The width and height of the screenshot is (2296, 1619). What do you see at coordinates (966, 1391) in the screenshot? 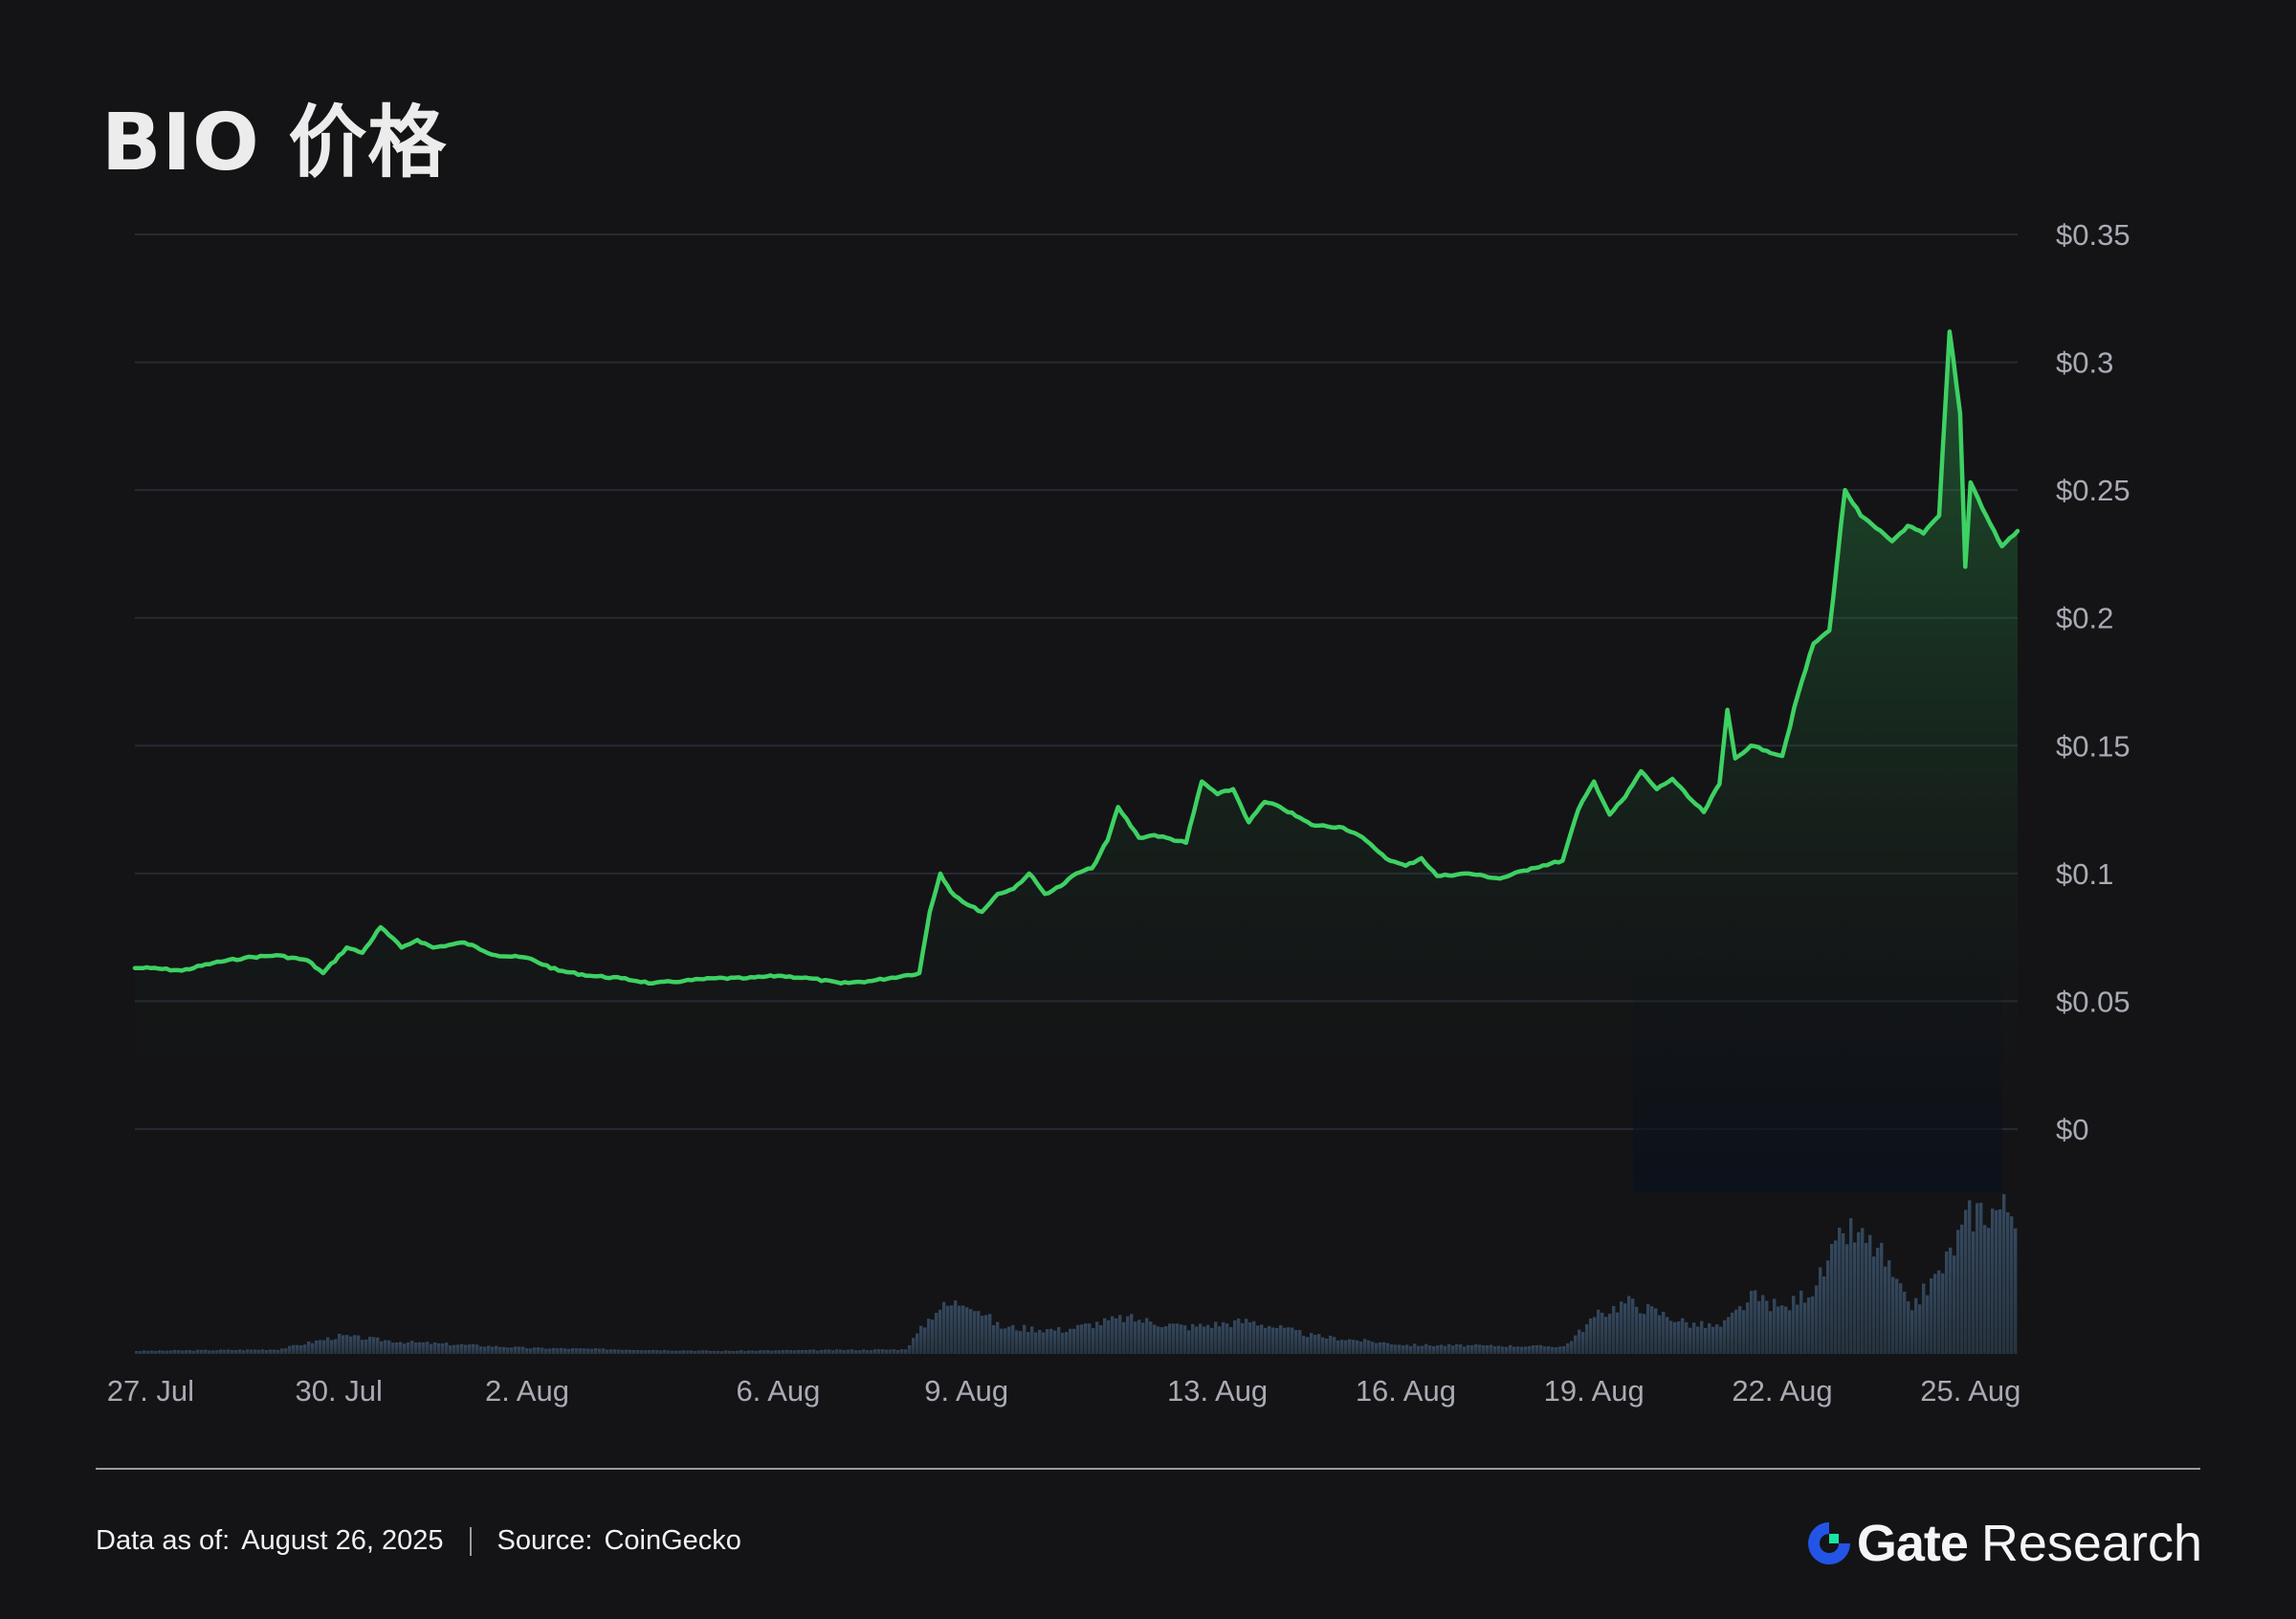
I see `x-tick-label: 9. Aug` at bounding box center [966, 1391].